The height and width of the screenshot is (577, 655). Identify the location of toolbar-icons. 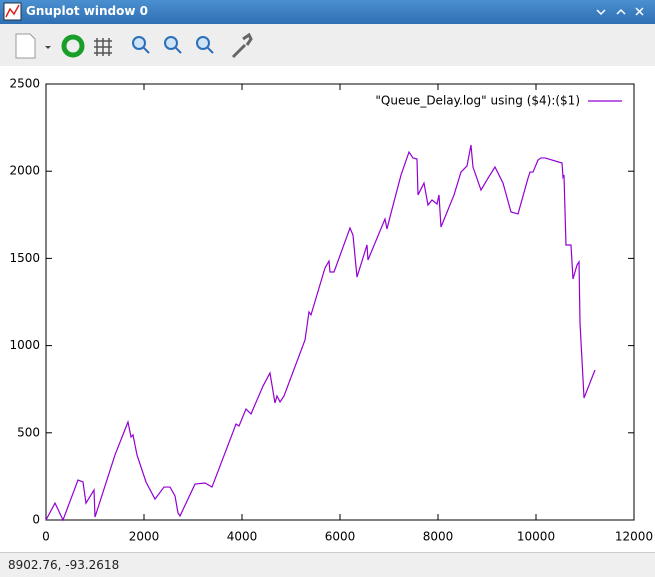
(134, 45).